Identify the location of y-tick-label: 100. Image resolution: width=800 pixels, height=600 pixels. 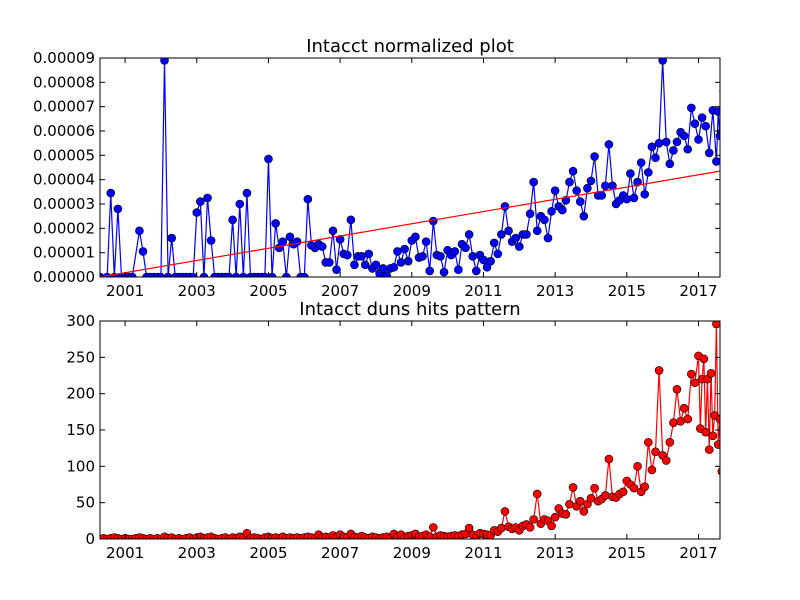
(80, 466).